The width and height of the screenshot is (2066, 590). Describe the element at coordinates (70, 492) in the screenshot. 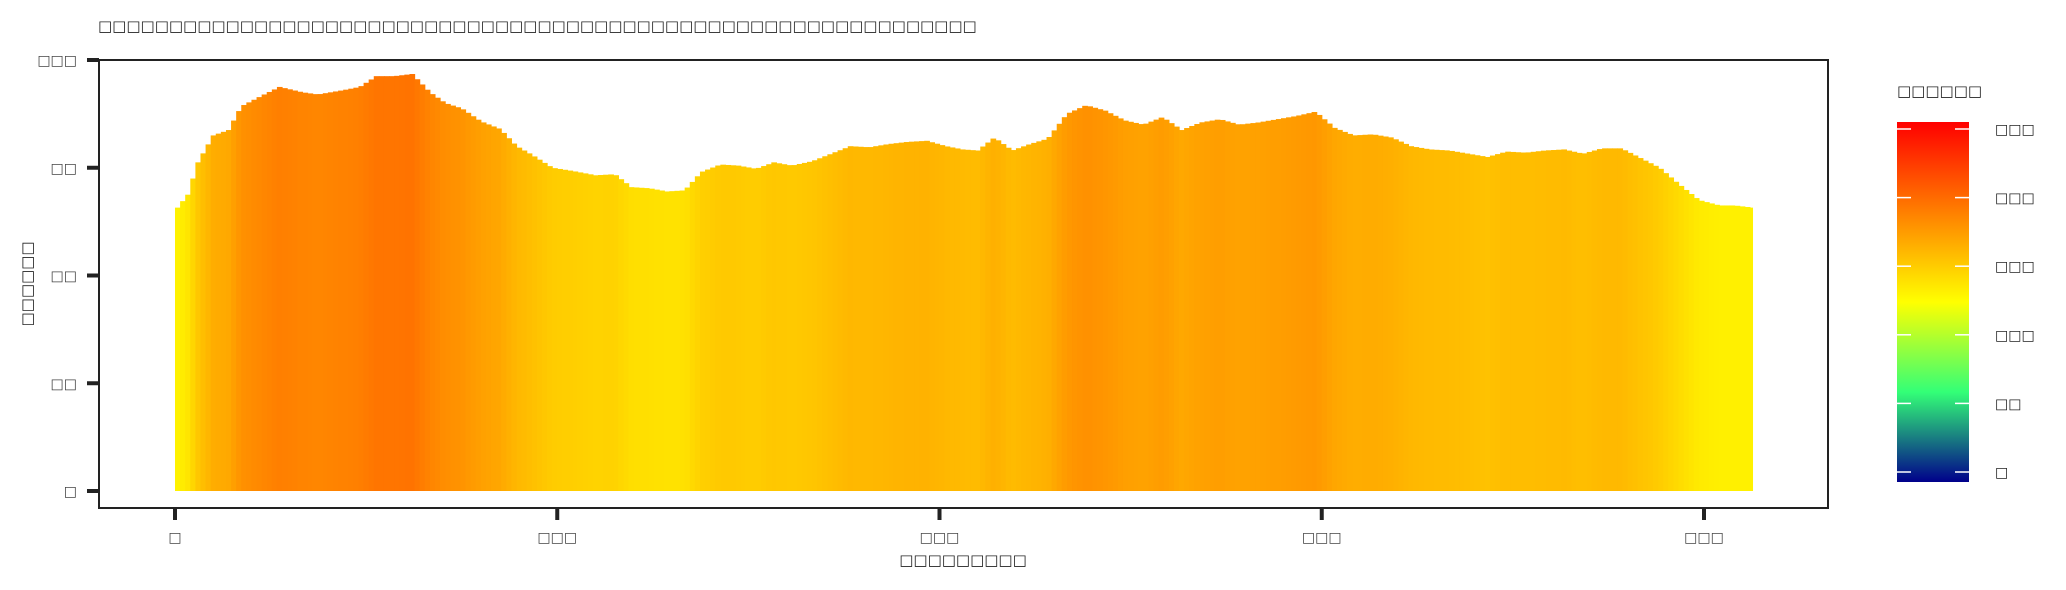

I see `y-tick-label: □` at that location.